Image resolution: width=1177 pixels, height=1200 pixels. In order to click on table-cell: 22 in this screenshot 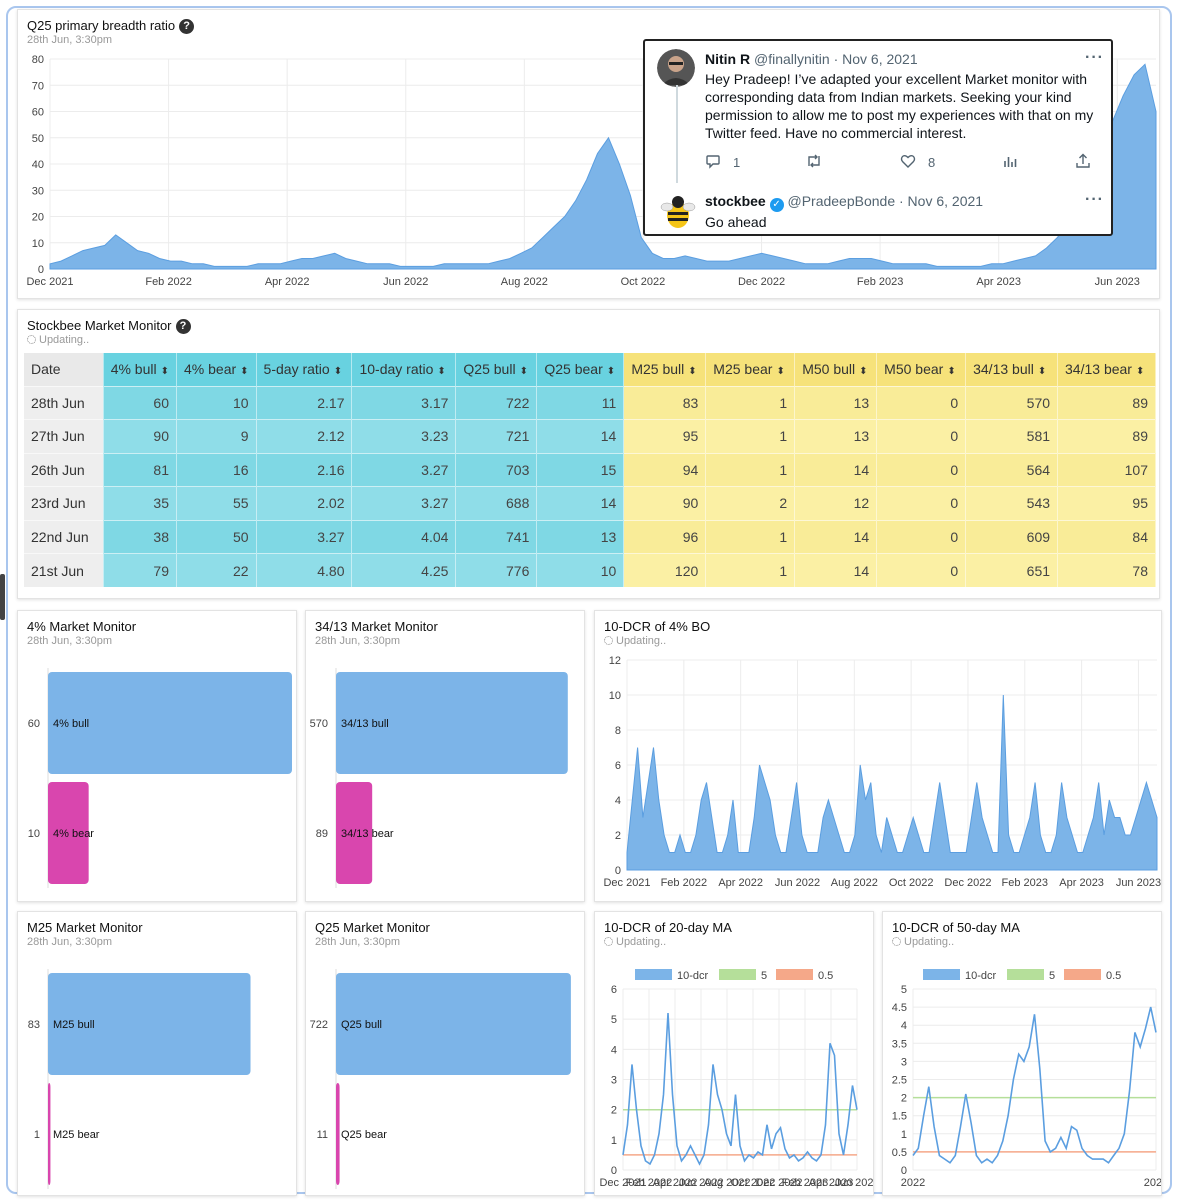, I will do `click(216, 570)`.